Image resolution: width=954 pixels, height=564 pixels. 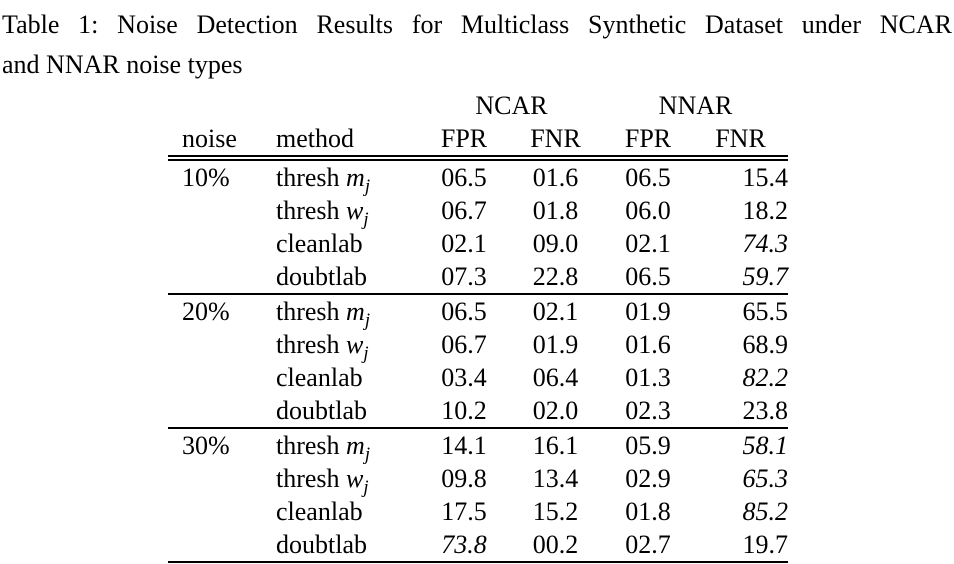 I want to click on ncar-fpr-cell: 03.4, so click(x=464, y=377).